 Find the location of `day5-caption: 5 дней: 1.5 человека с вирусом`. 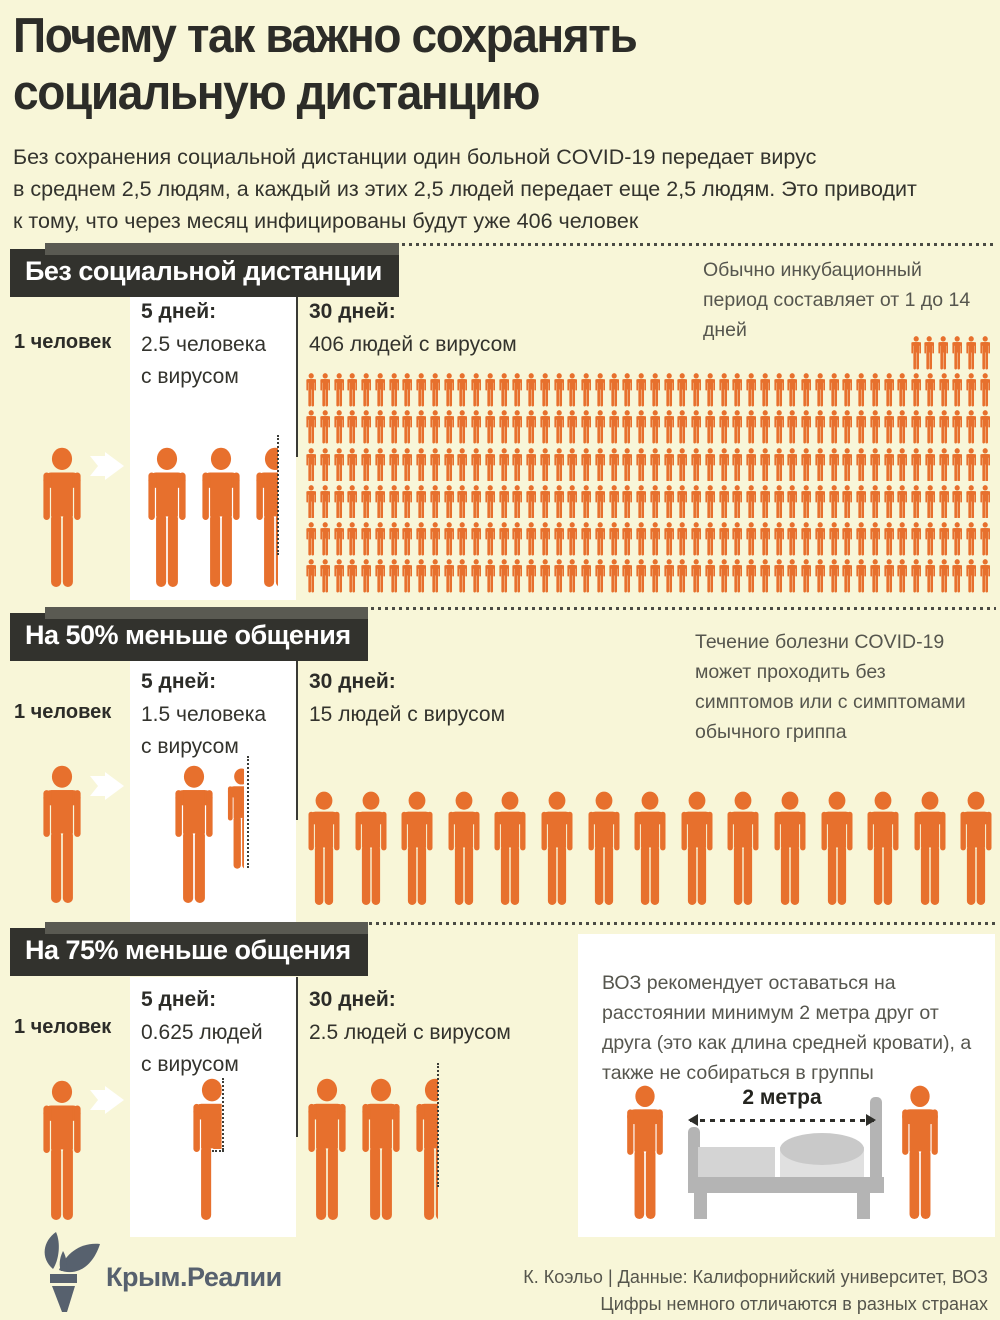

day5-caption: 5 дней: 1.5 человека с вирусом is located at coordinates (204, 714).